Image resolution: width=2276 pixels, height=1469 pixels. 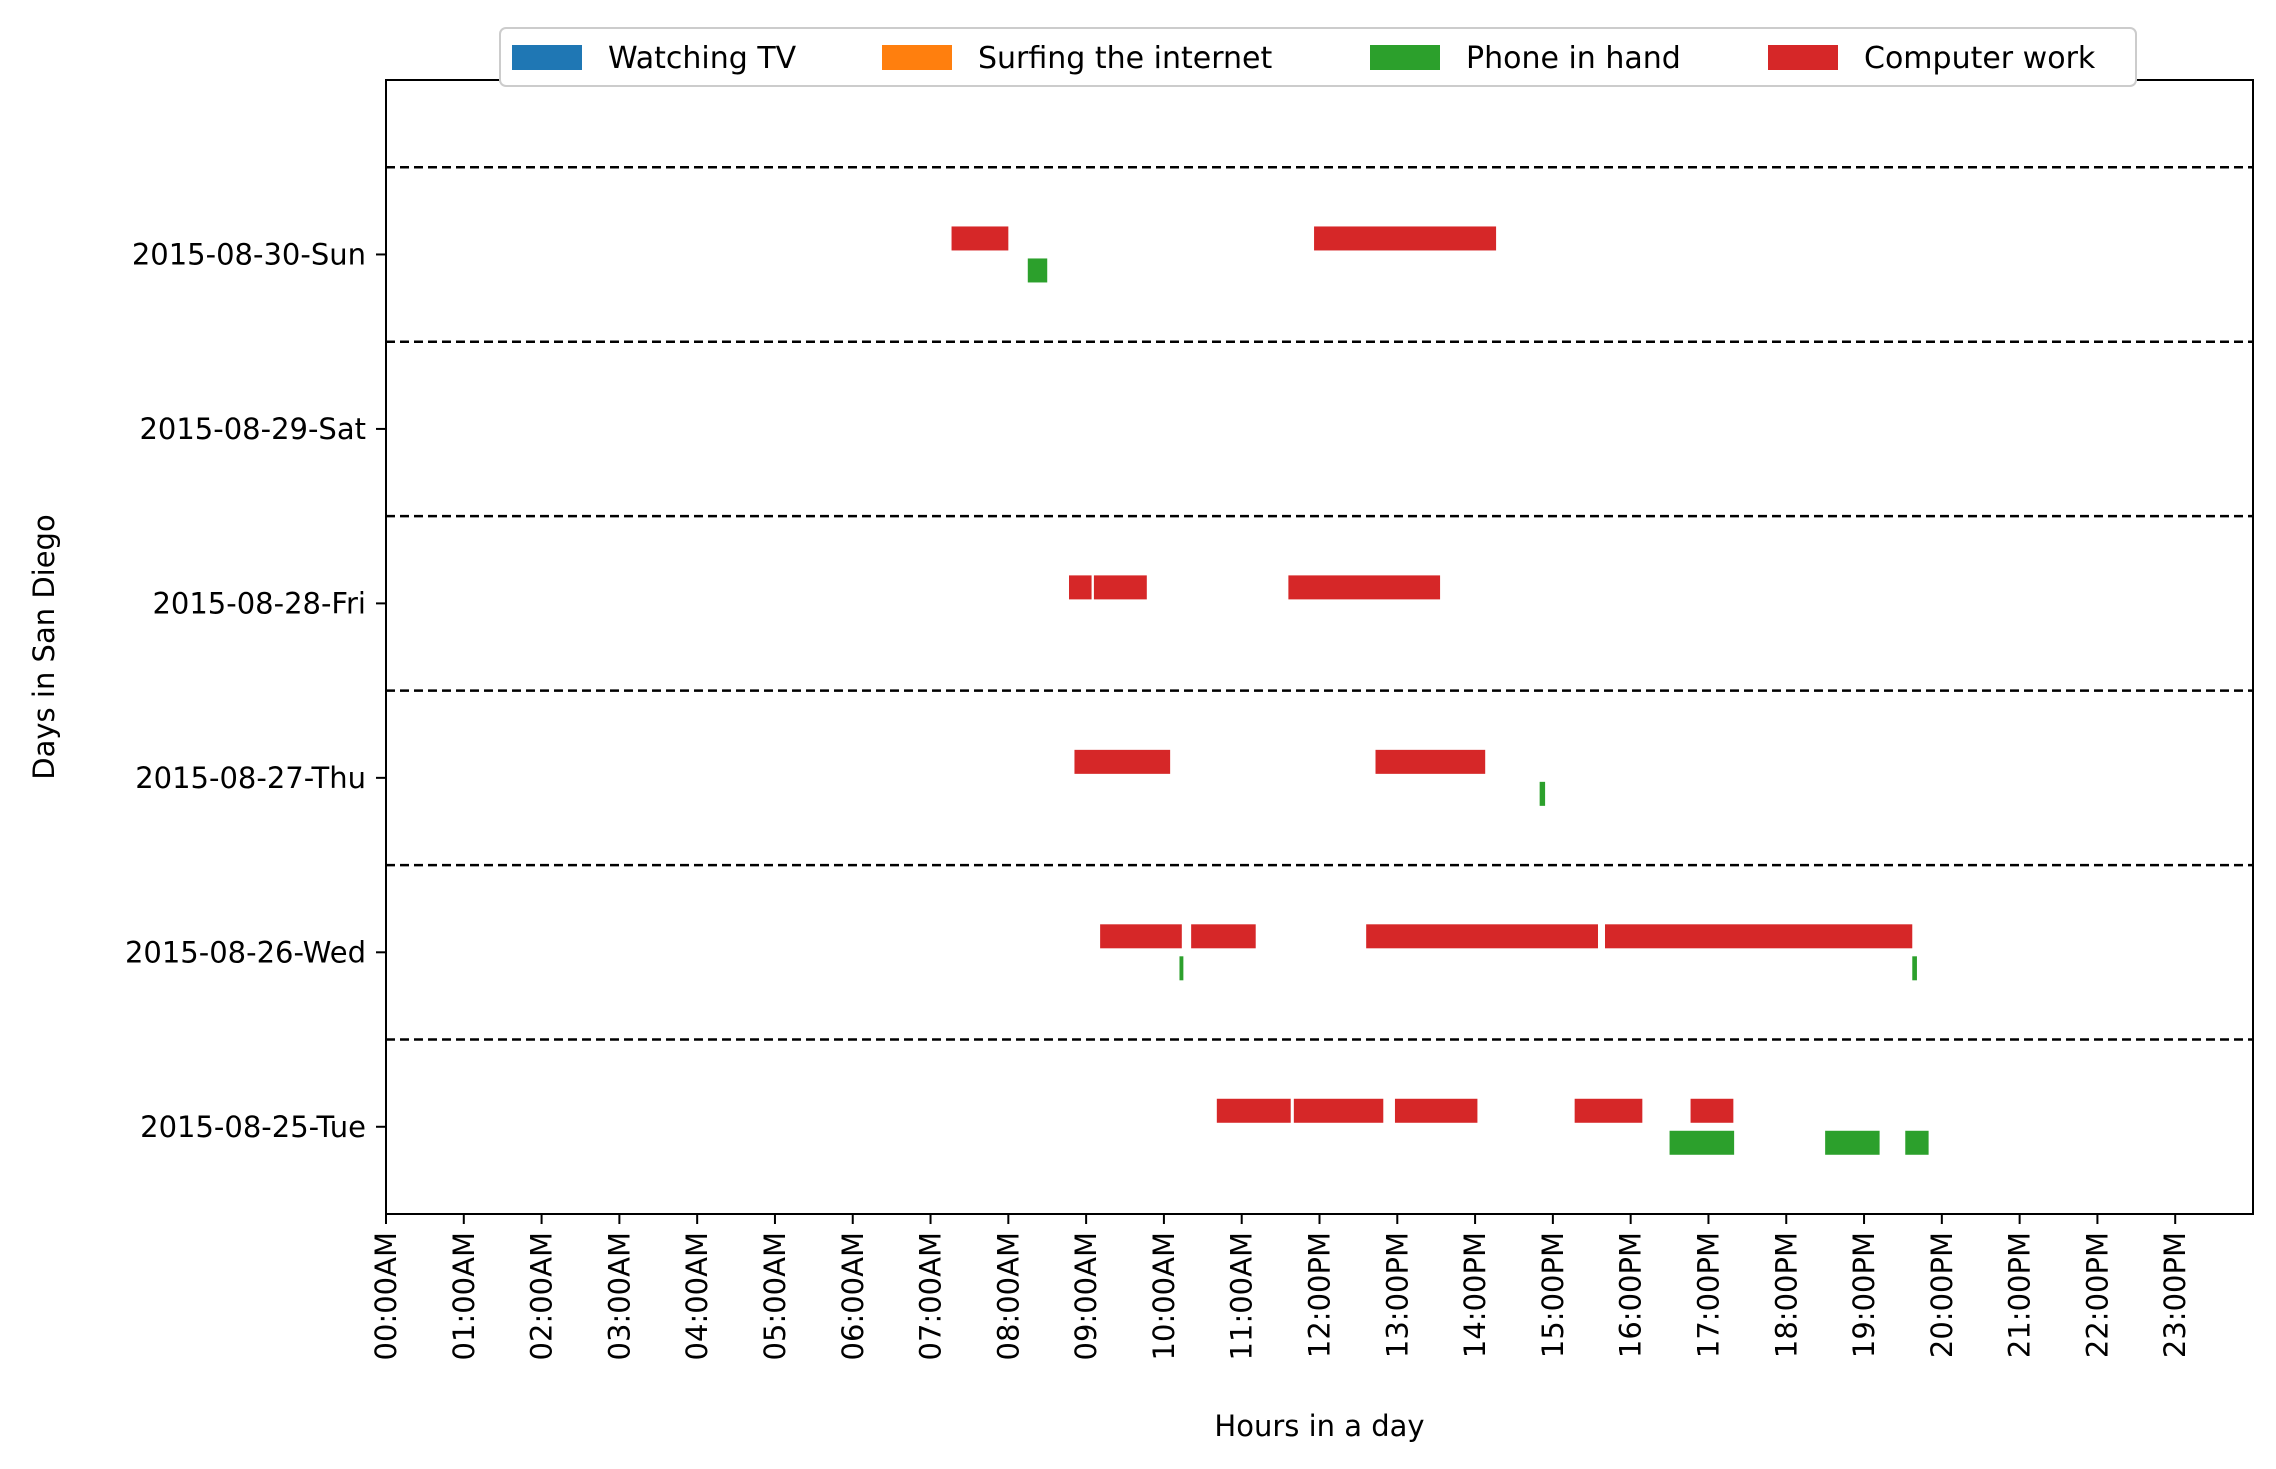 What do you see at coordinates (1319, 1426) in the screenshot?
I see `x-axis-label: Hours in a day` at bounding box center [1319, 1426].